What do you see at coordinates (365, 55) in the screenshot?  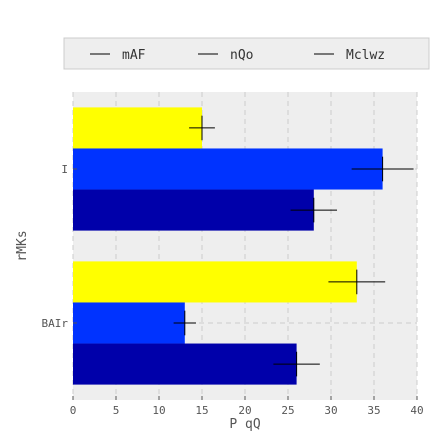 I see `legend-label-Mclwz: Mclwz` at bounding box center [365, 55].